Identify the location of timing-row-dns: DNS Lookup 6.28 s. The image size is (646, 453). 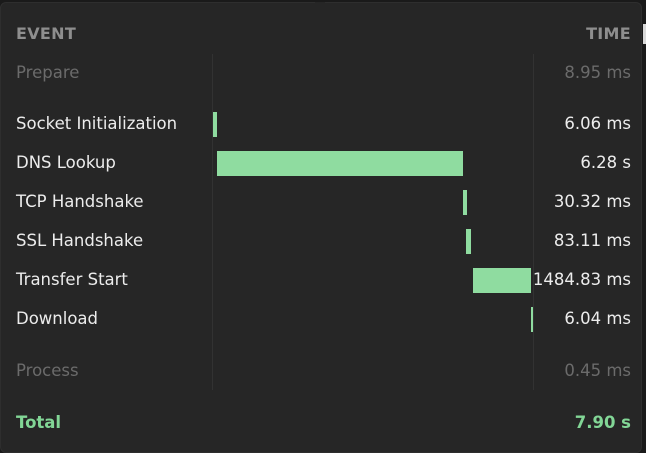
(323, 163).